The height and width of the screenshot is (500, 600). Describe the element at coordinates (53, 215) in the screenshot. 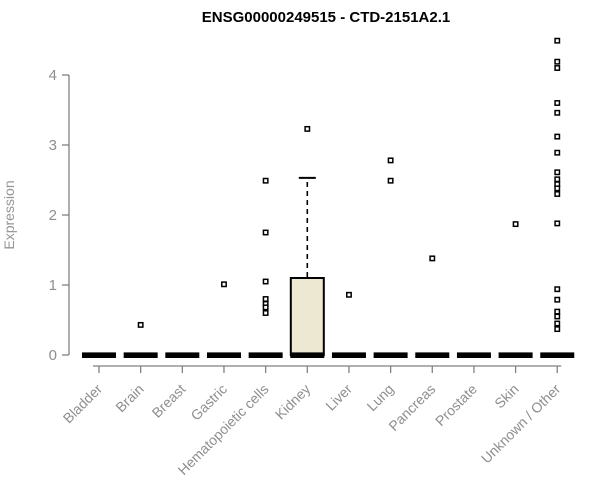

I see `y-tick-label: 2` at that location.